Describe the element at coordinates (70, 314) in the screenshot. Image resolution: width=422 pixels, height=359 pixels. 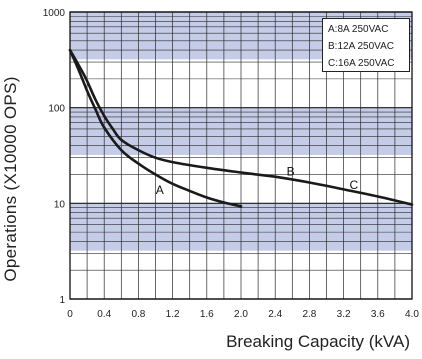
I see `x-tick-label: 0` at that location.